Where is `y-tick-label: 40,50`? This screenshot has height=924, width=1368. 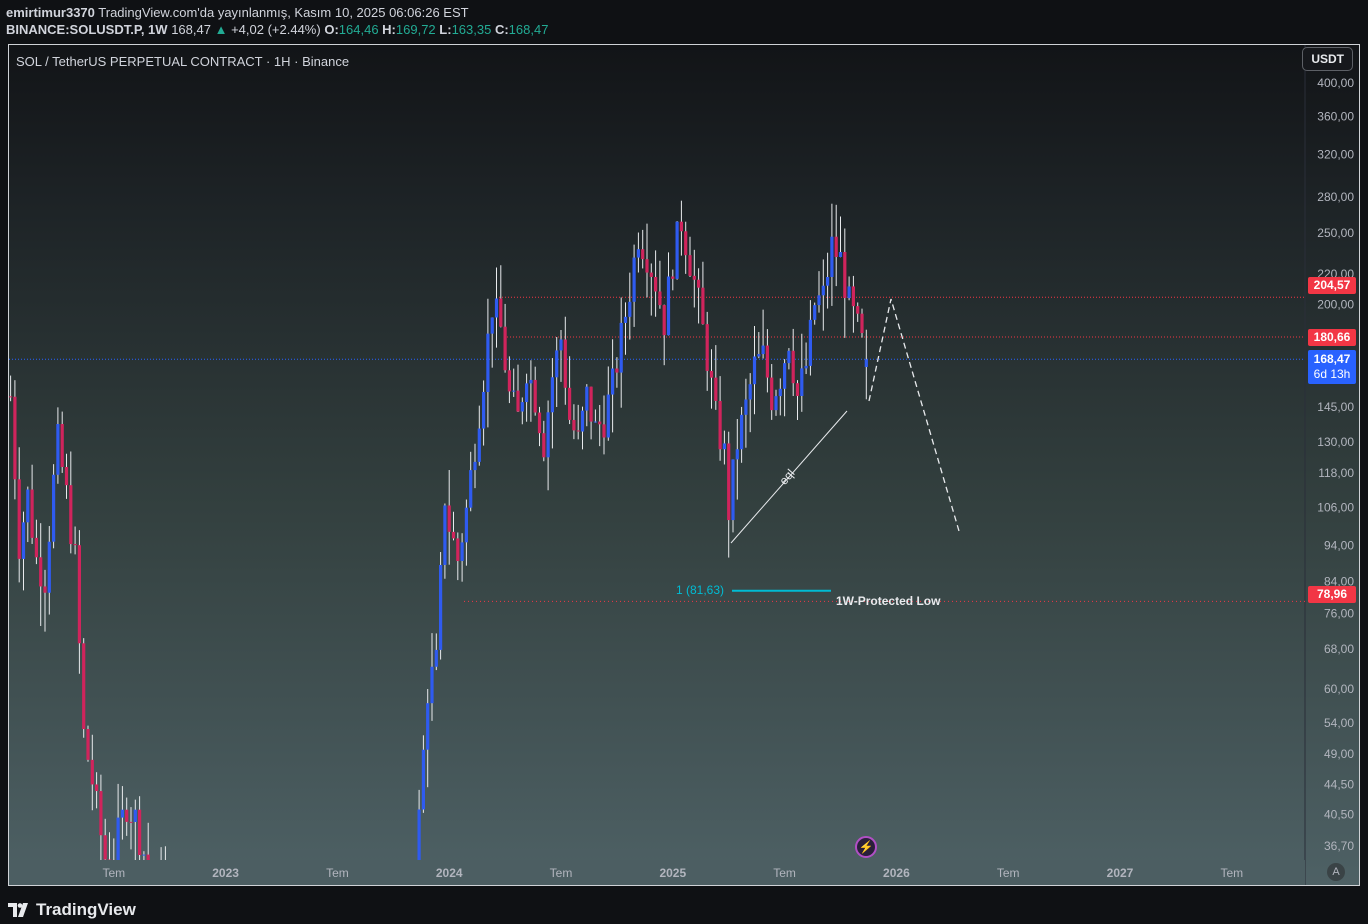
y-tick-label: 40,50 is located at coordinates (1339, 815).